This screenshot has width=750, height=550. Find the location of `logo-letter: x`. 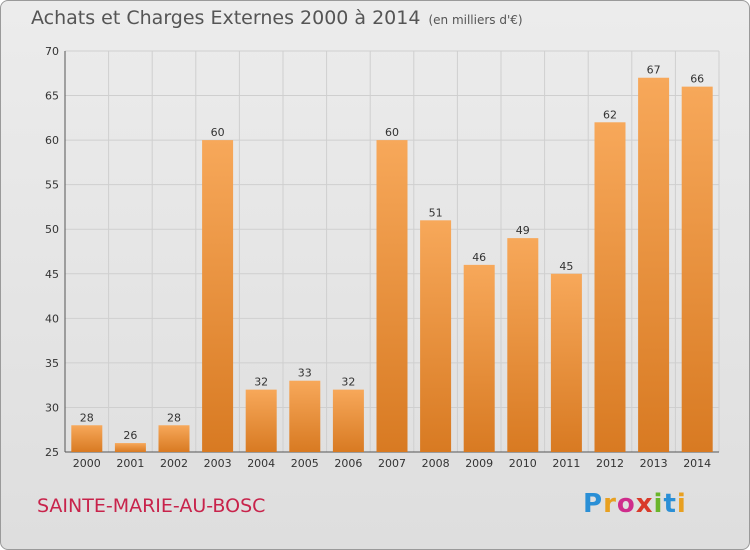

logo-letter: x is located at coordinates (644, 504).